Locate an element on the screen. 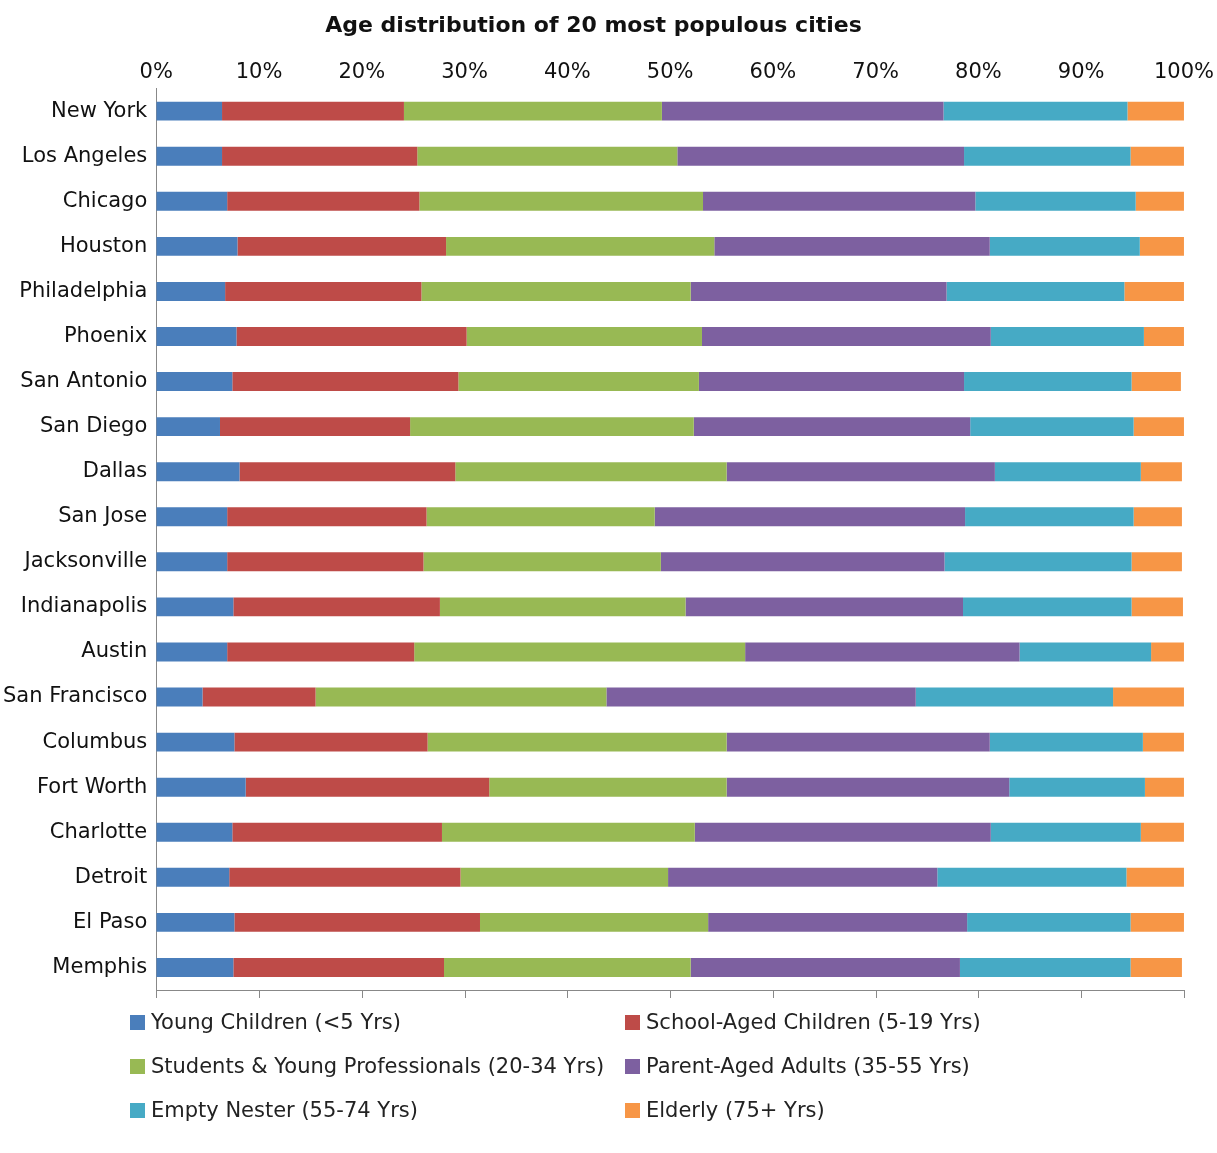  y-tick-label: Philadelphia is located at coordinates (83, 289).